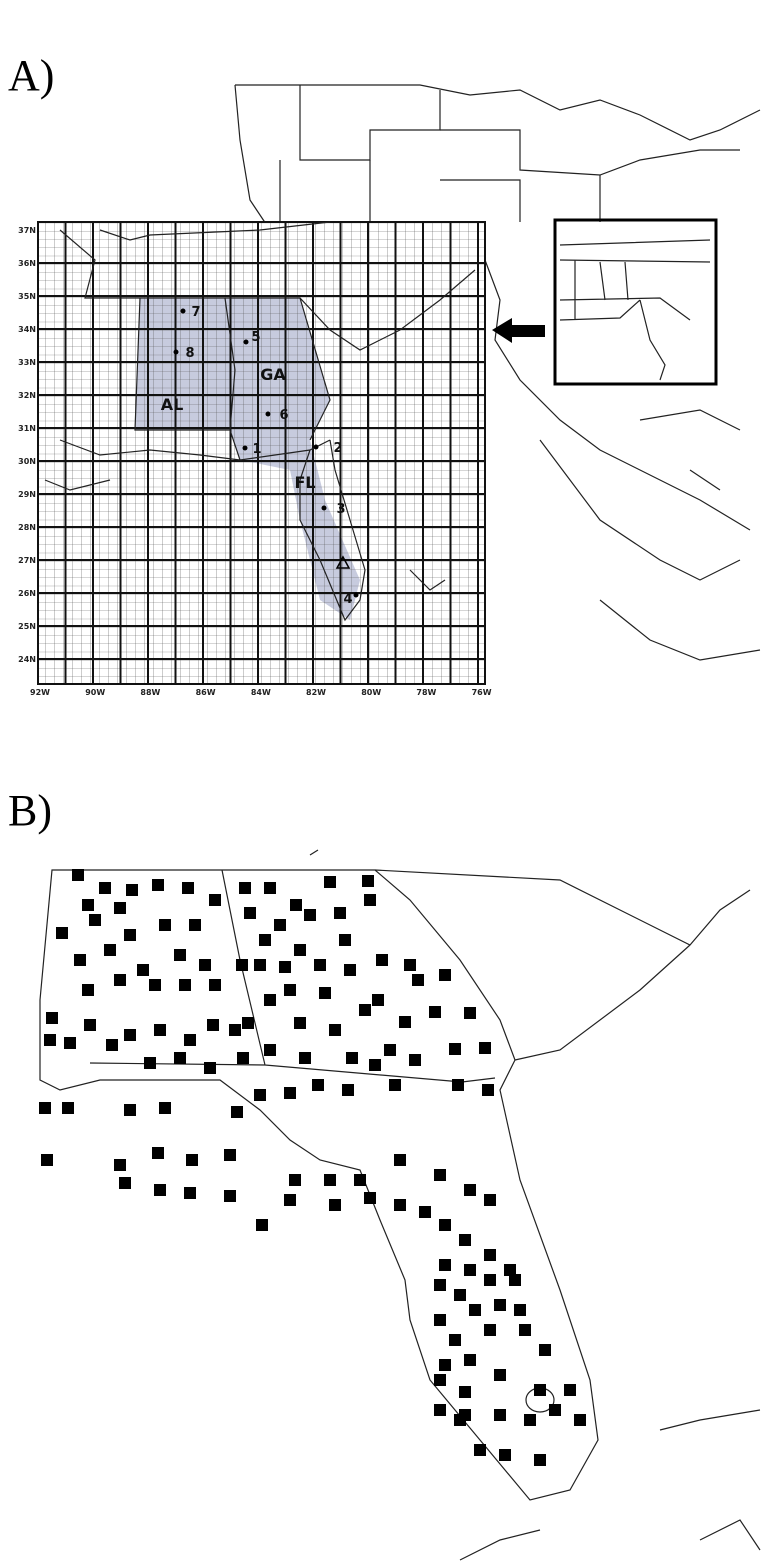 This screenshot has height=1562, width=766. What do you see at coordinates (95, 692) in the screenshot?
I see `lon-label: 90W` at bounding box center [95, 692].